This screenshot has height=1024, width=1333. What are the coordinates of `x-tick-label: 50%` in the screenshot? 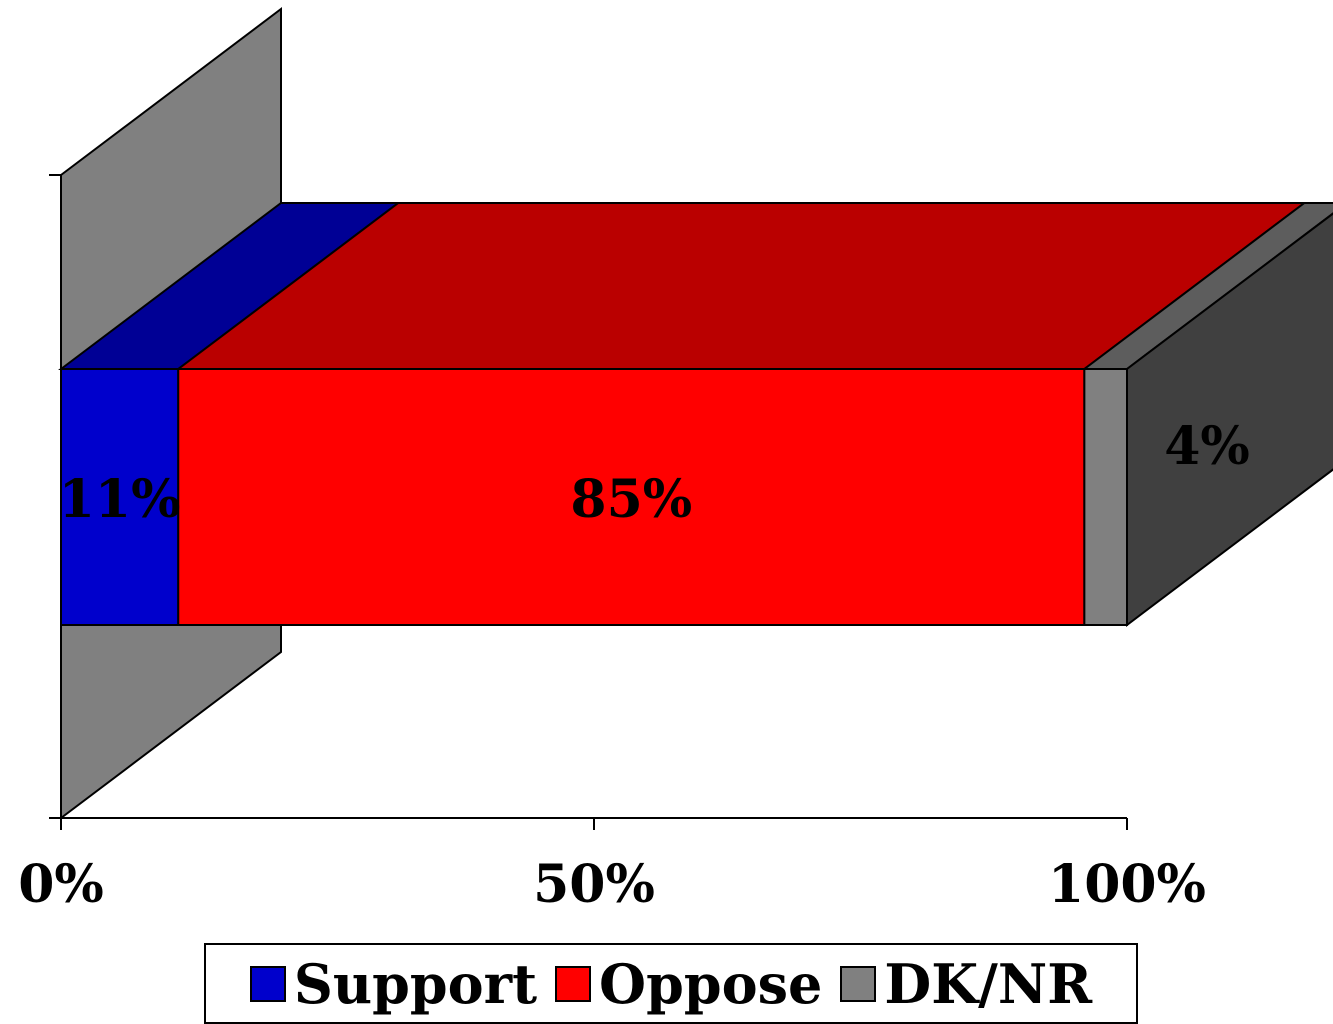 It's located at (594, 884).